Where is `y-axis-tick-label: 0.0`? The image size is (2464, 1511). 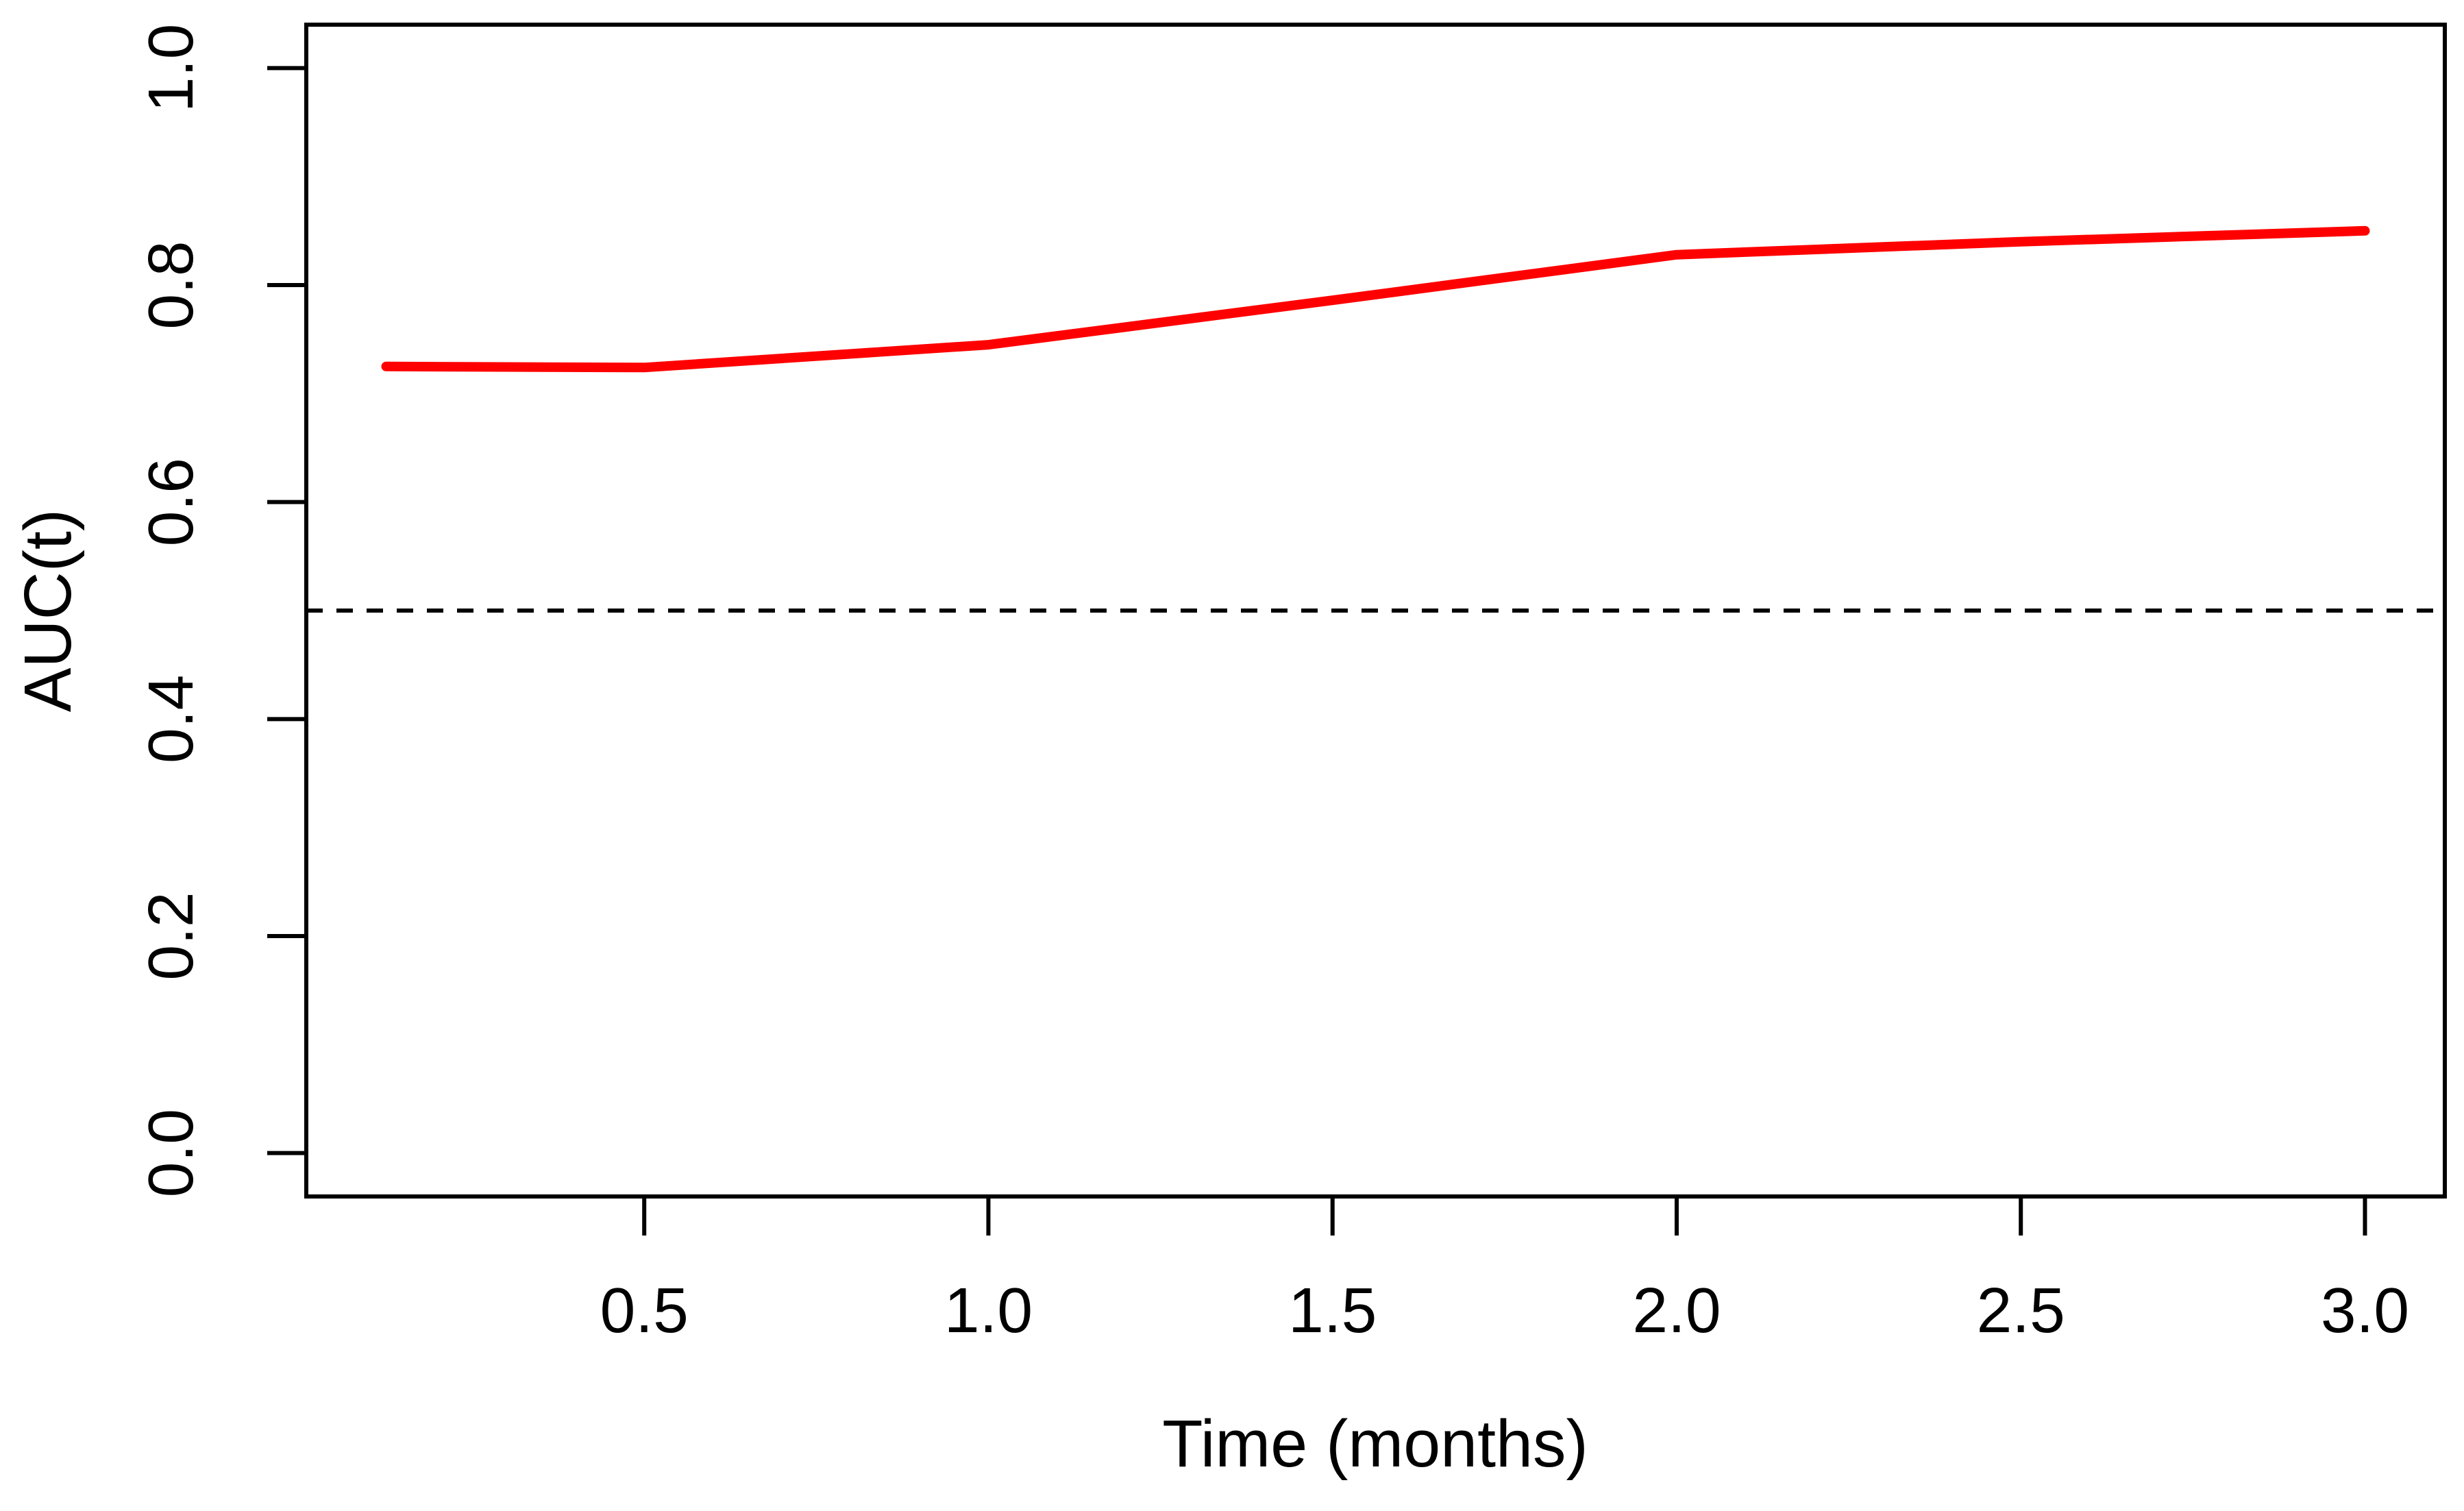
y-axis-tick-label: 0.0 is located at coordinates (170, 1153).